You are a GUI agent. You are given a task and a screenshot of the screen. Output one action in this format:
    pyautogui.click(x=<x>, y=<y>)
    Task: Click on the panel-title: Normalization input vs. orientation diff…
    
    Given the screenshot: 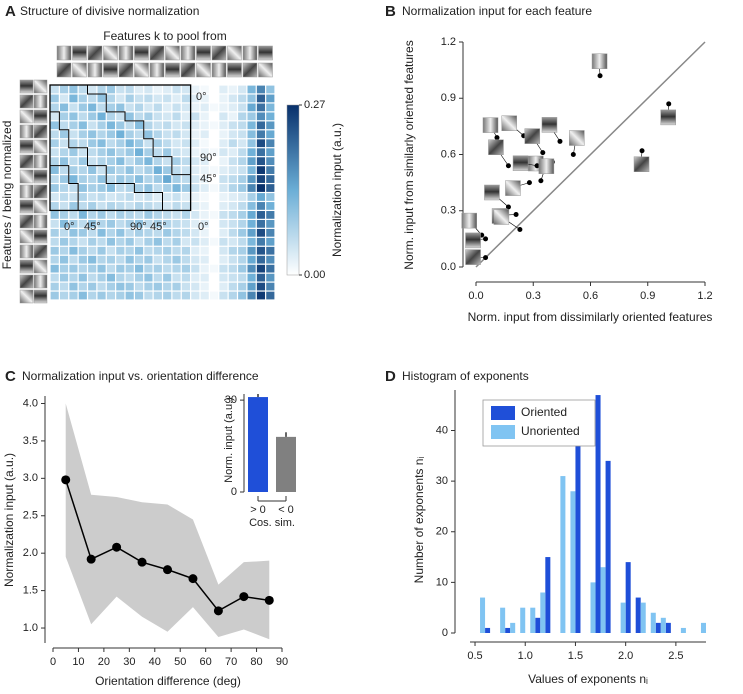 What is the action you would take?
    pyautogui.click(x=140, y=376)
    